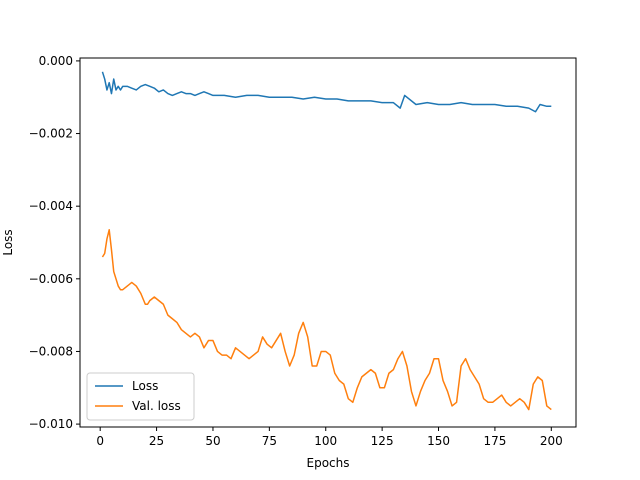 The height and width of the screenshot is (480, 640). Describe the element at coordinates (326, 92) in the screenshot. I see `series-line-loss` at that location.